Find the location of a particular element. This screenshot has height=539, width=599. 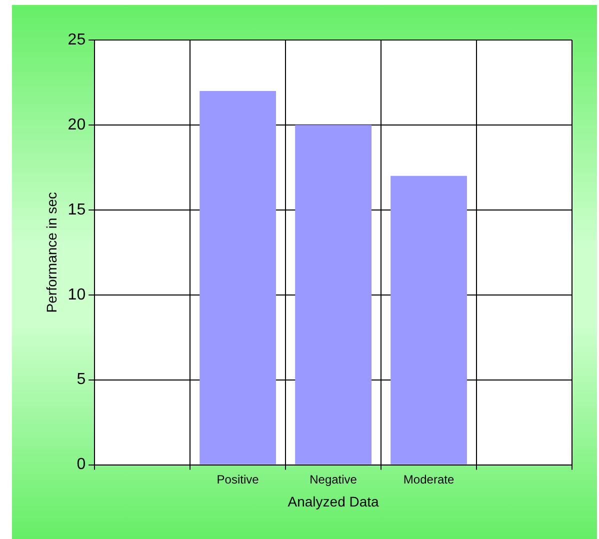

x-tick-label: Negative is located at coordinates (334, 479).